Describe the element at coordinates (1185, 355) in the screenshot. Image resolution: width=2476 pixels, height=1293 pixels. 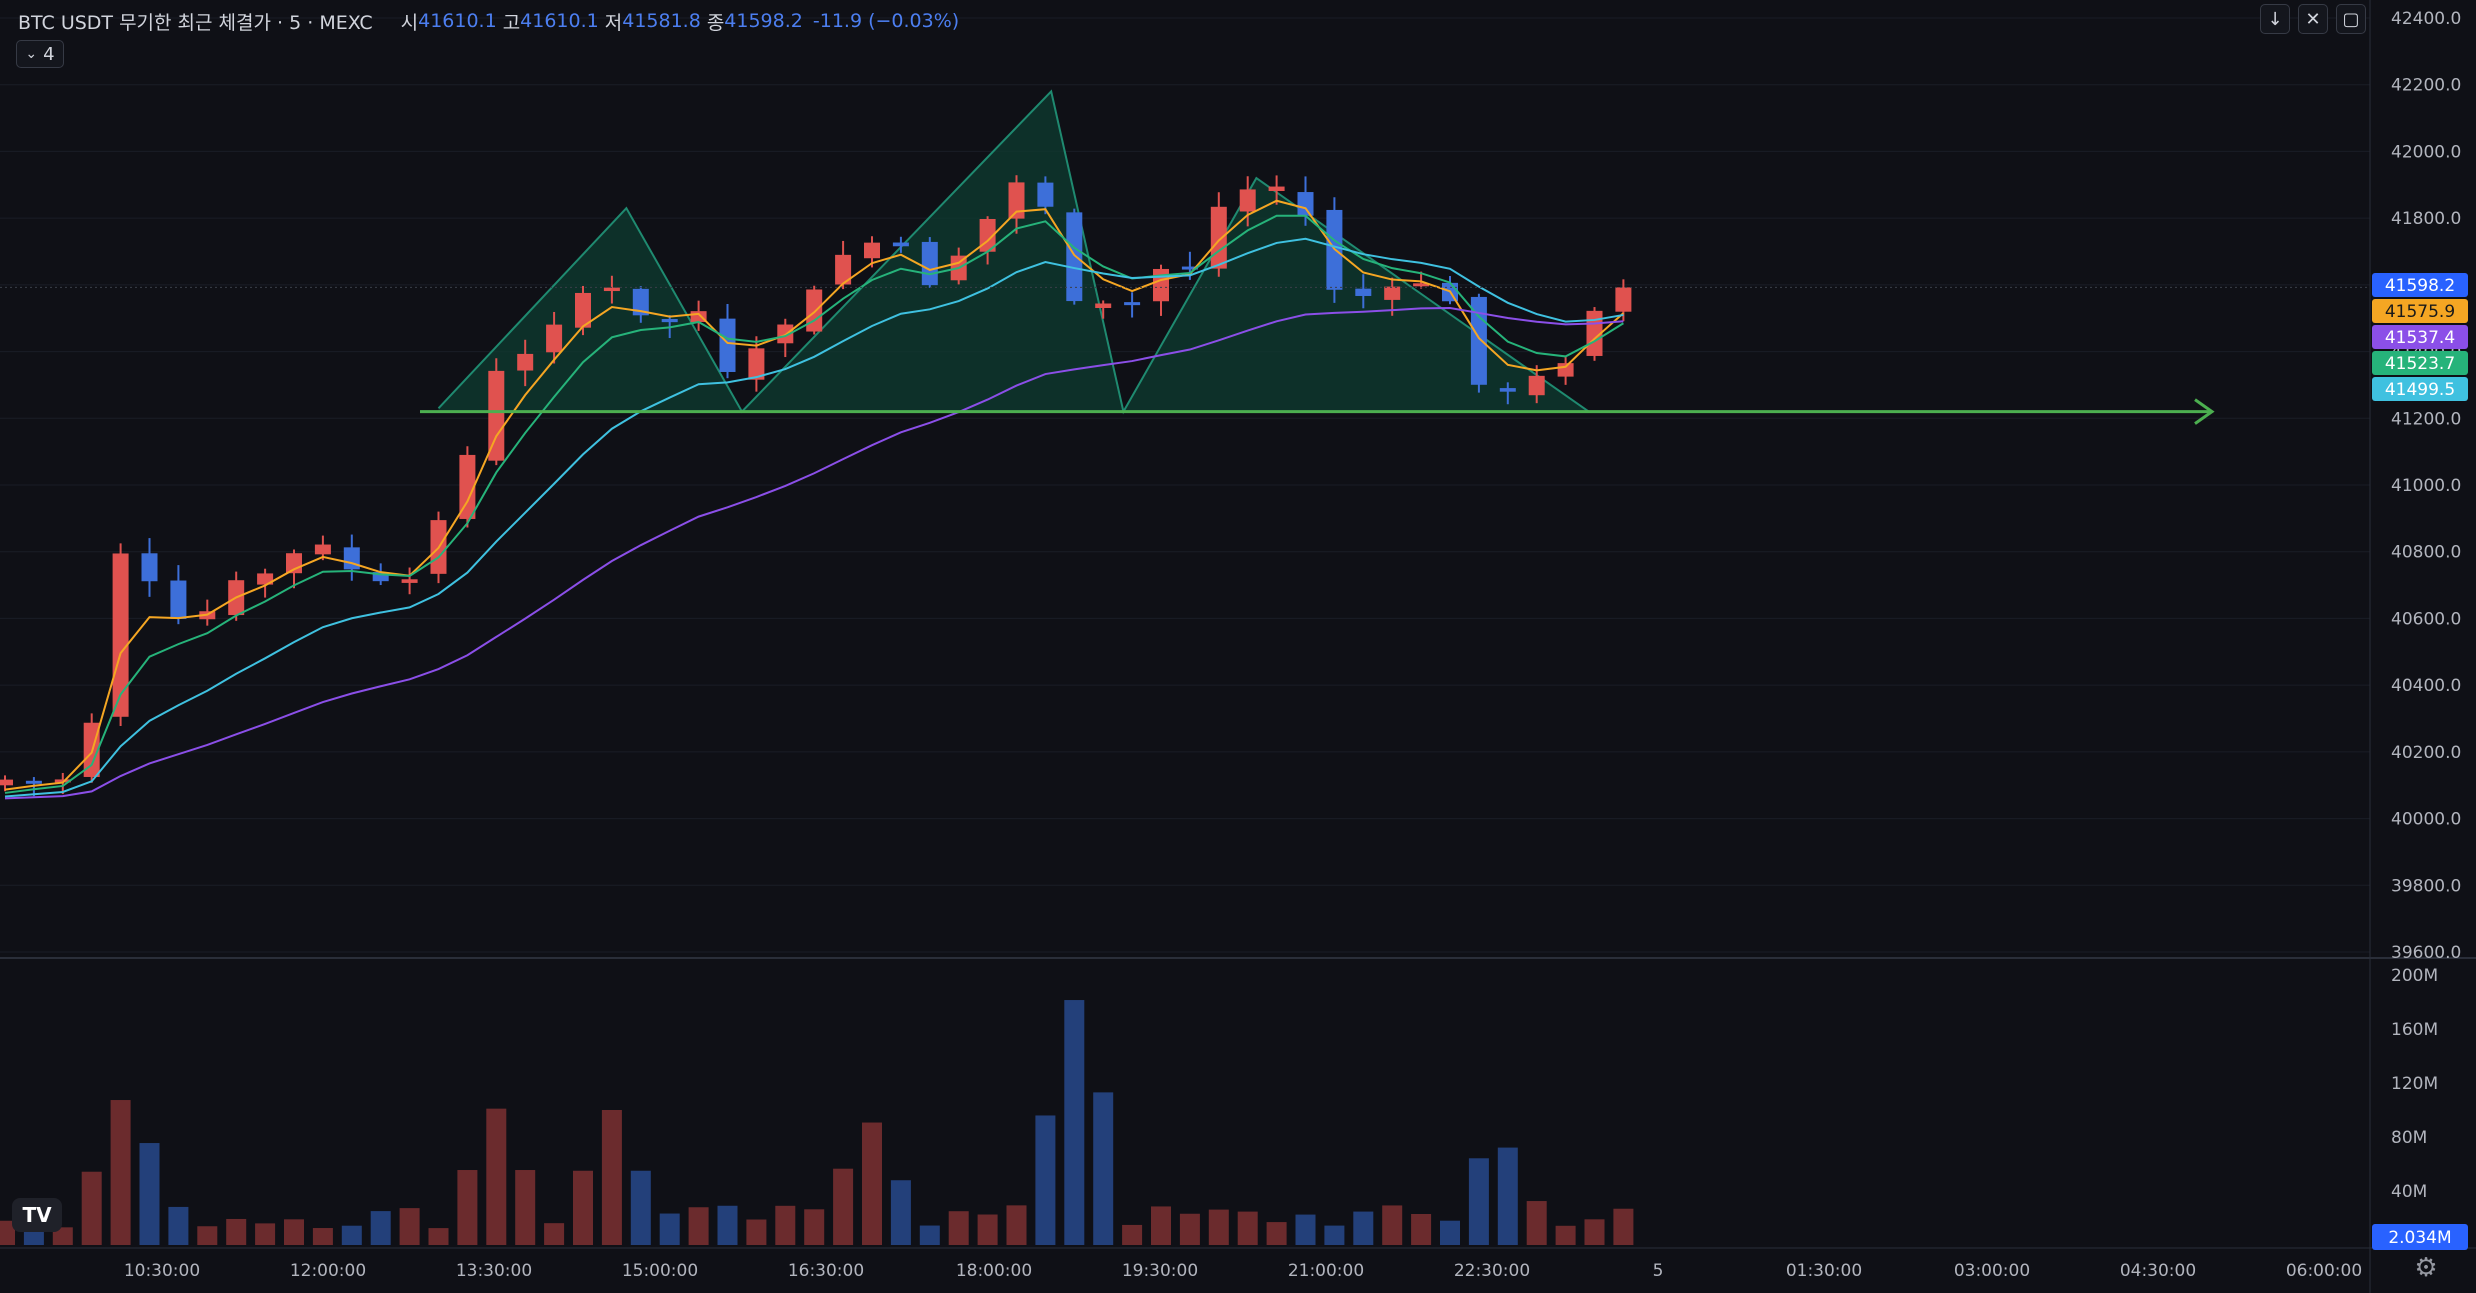
I see `neckline` at that location.